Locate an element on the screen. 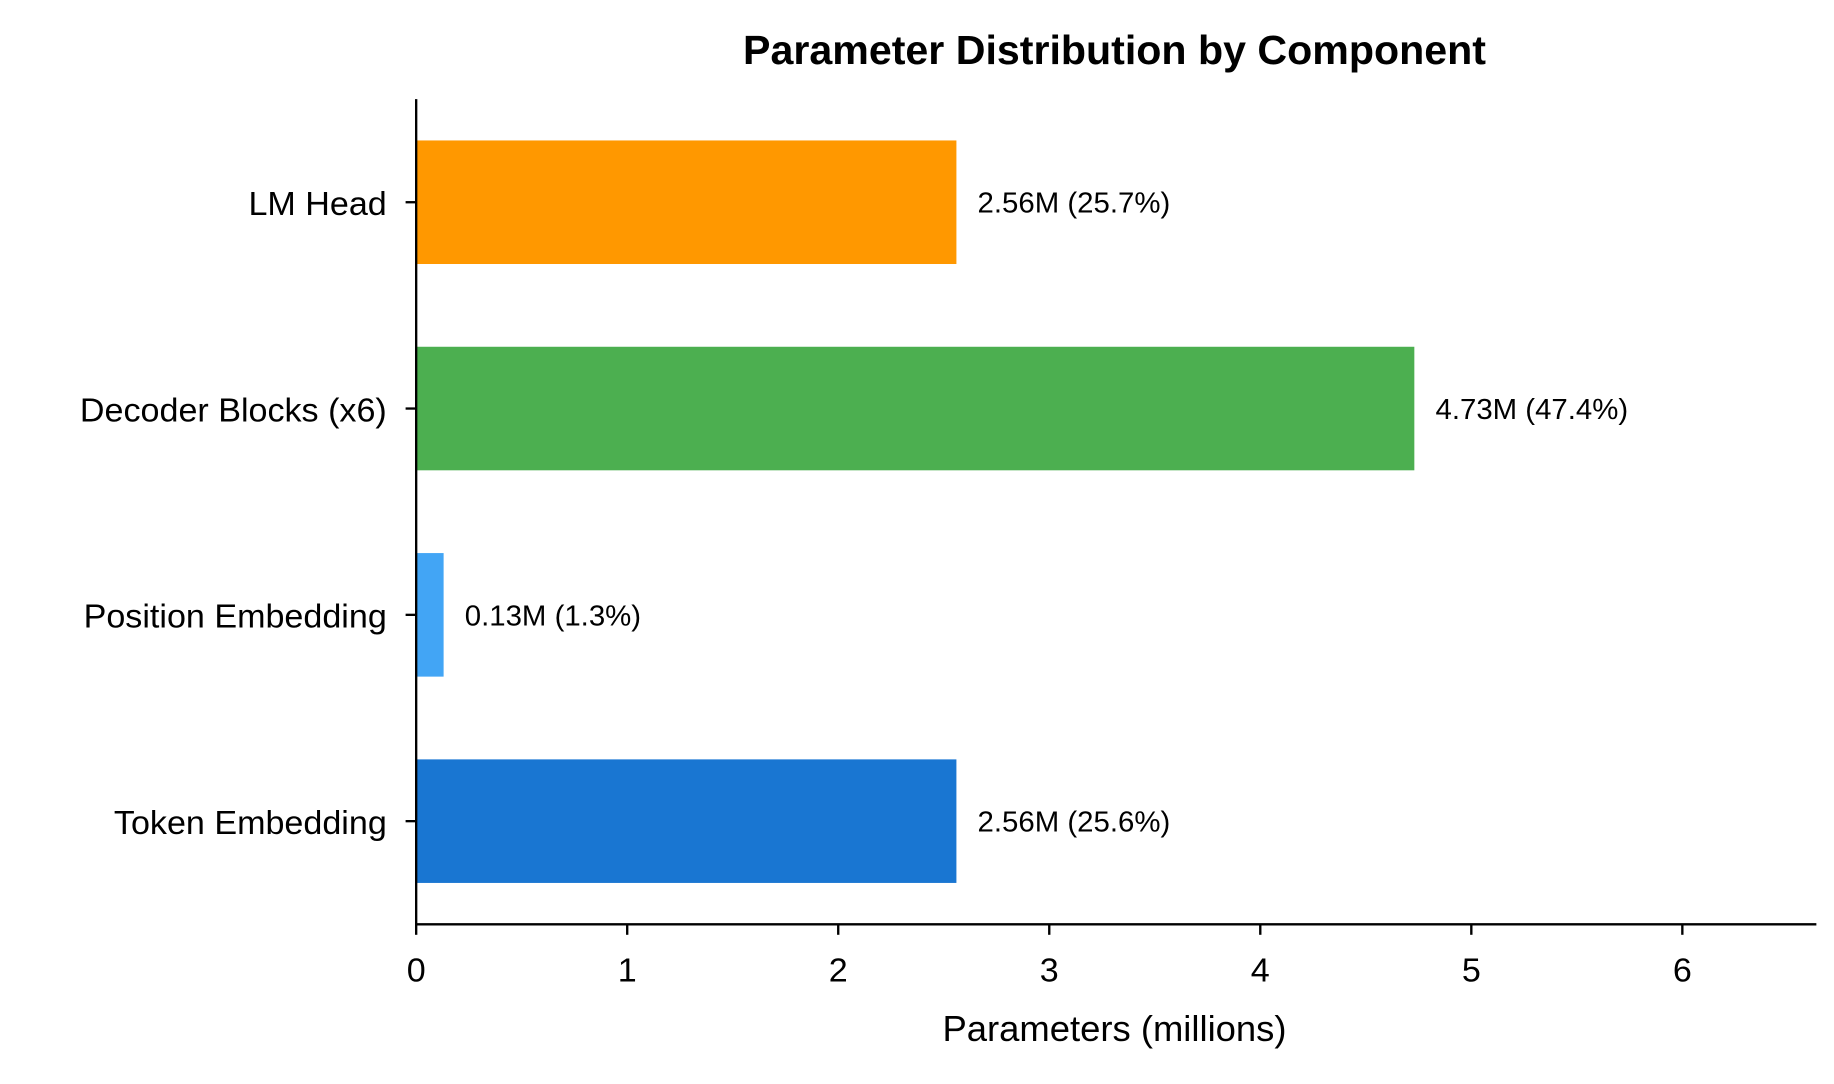  data-label-2: 4.73M (47.4%) is located at coordinates (1531, 410).